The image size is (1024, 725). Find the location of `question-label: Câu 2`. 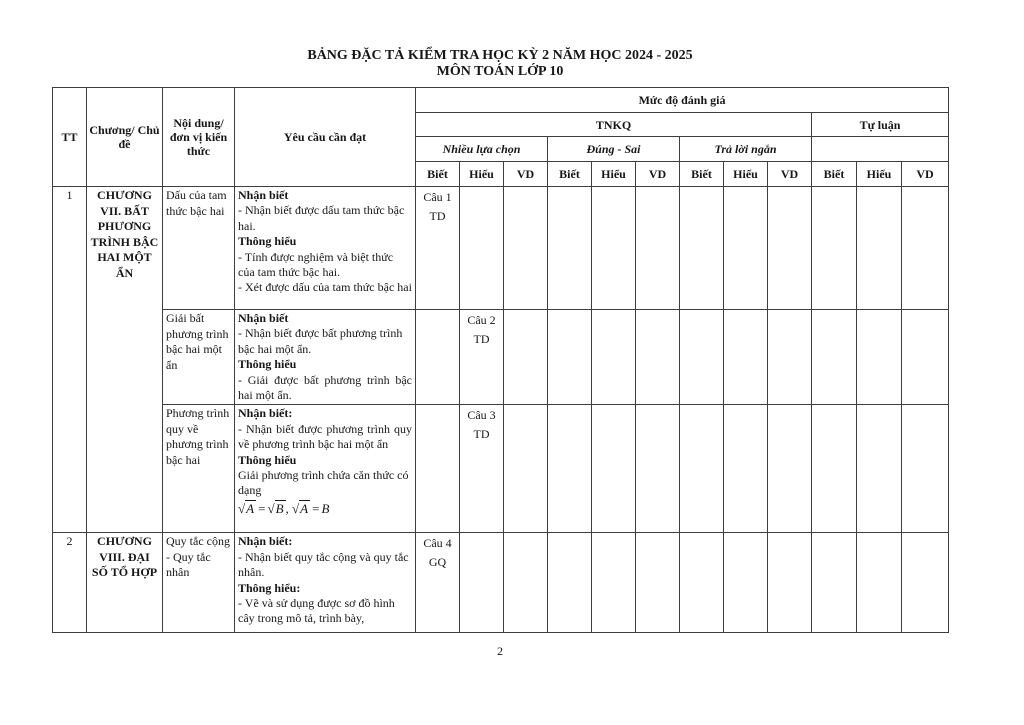

question-label: Câu 2 is located at coordinates (481, 320).